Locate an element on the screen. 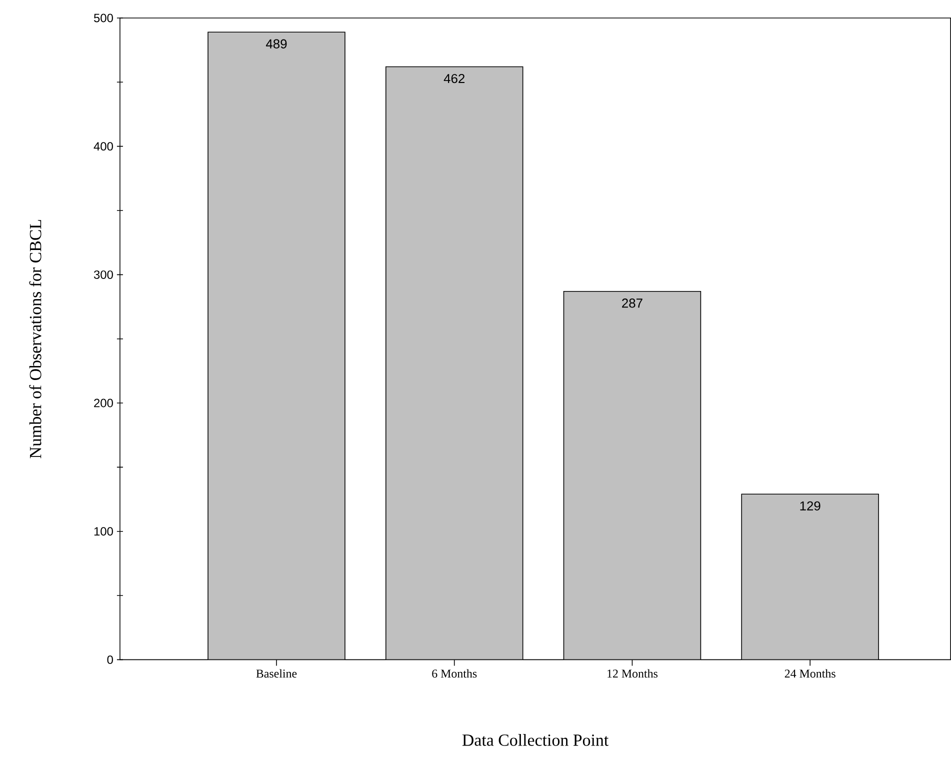  data-label: 129 is located at coordinates (810, 506).